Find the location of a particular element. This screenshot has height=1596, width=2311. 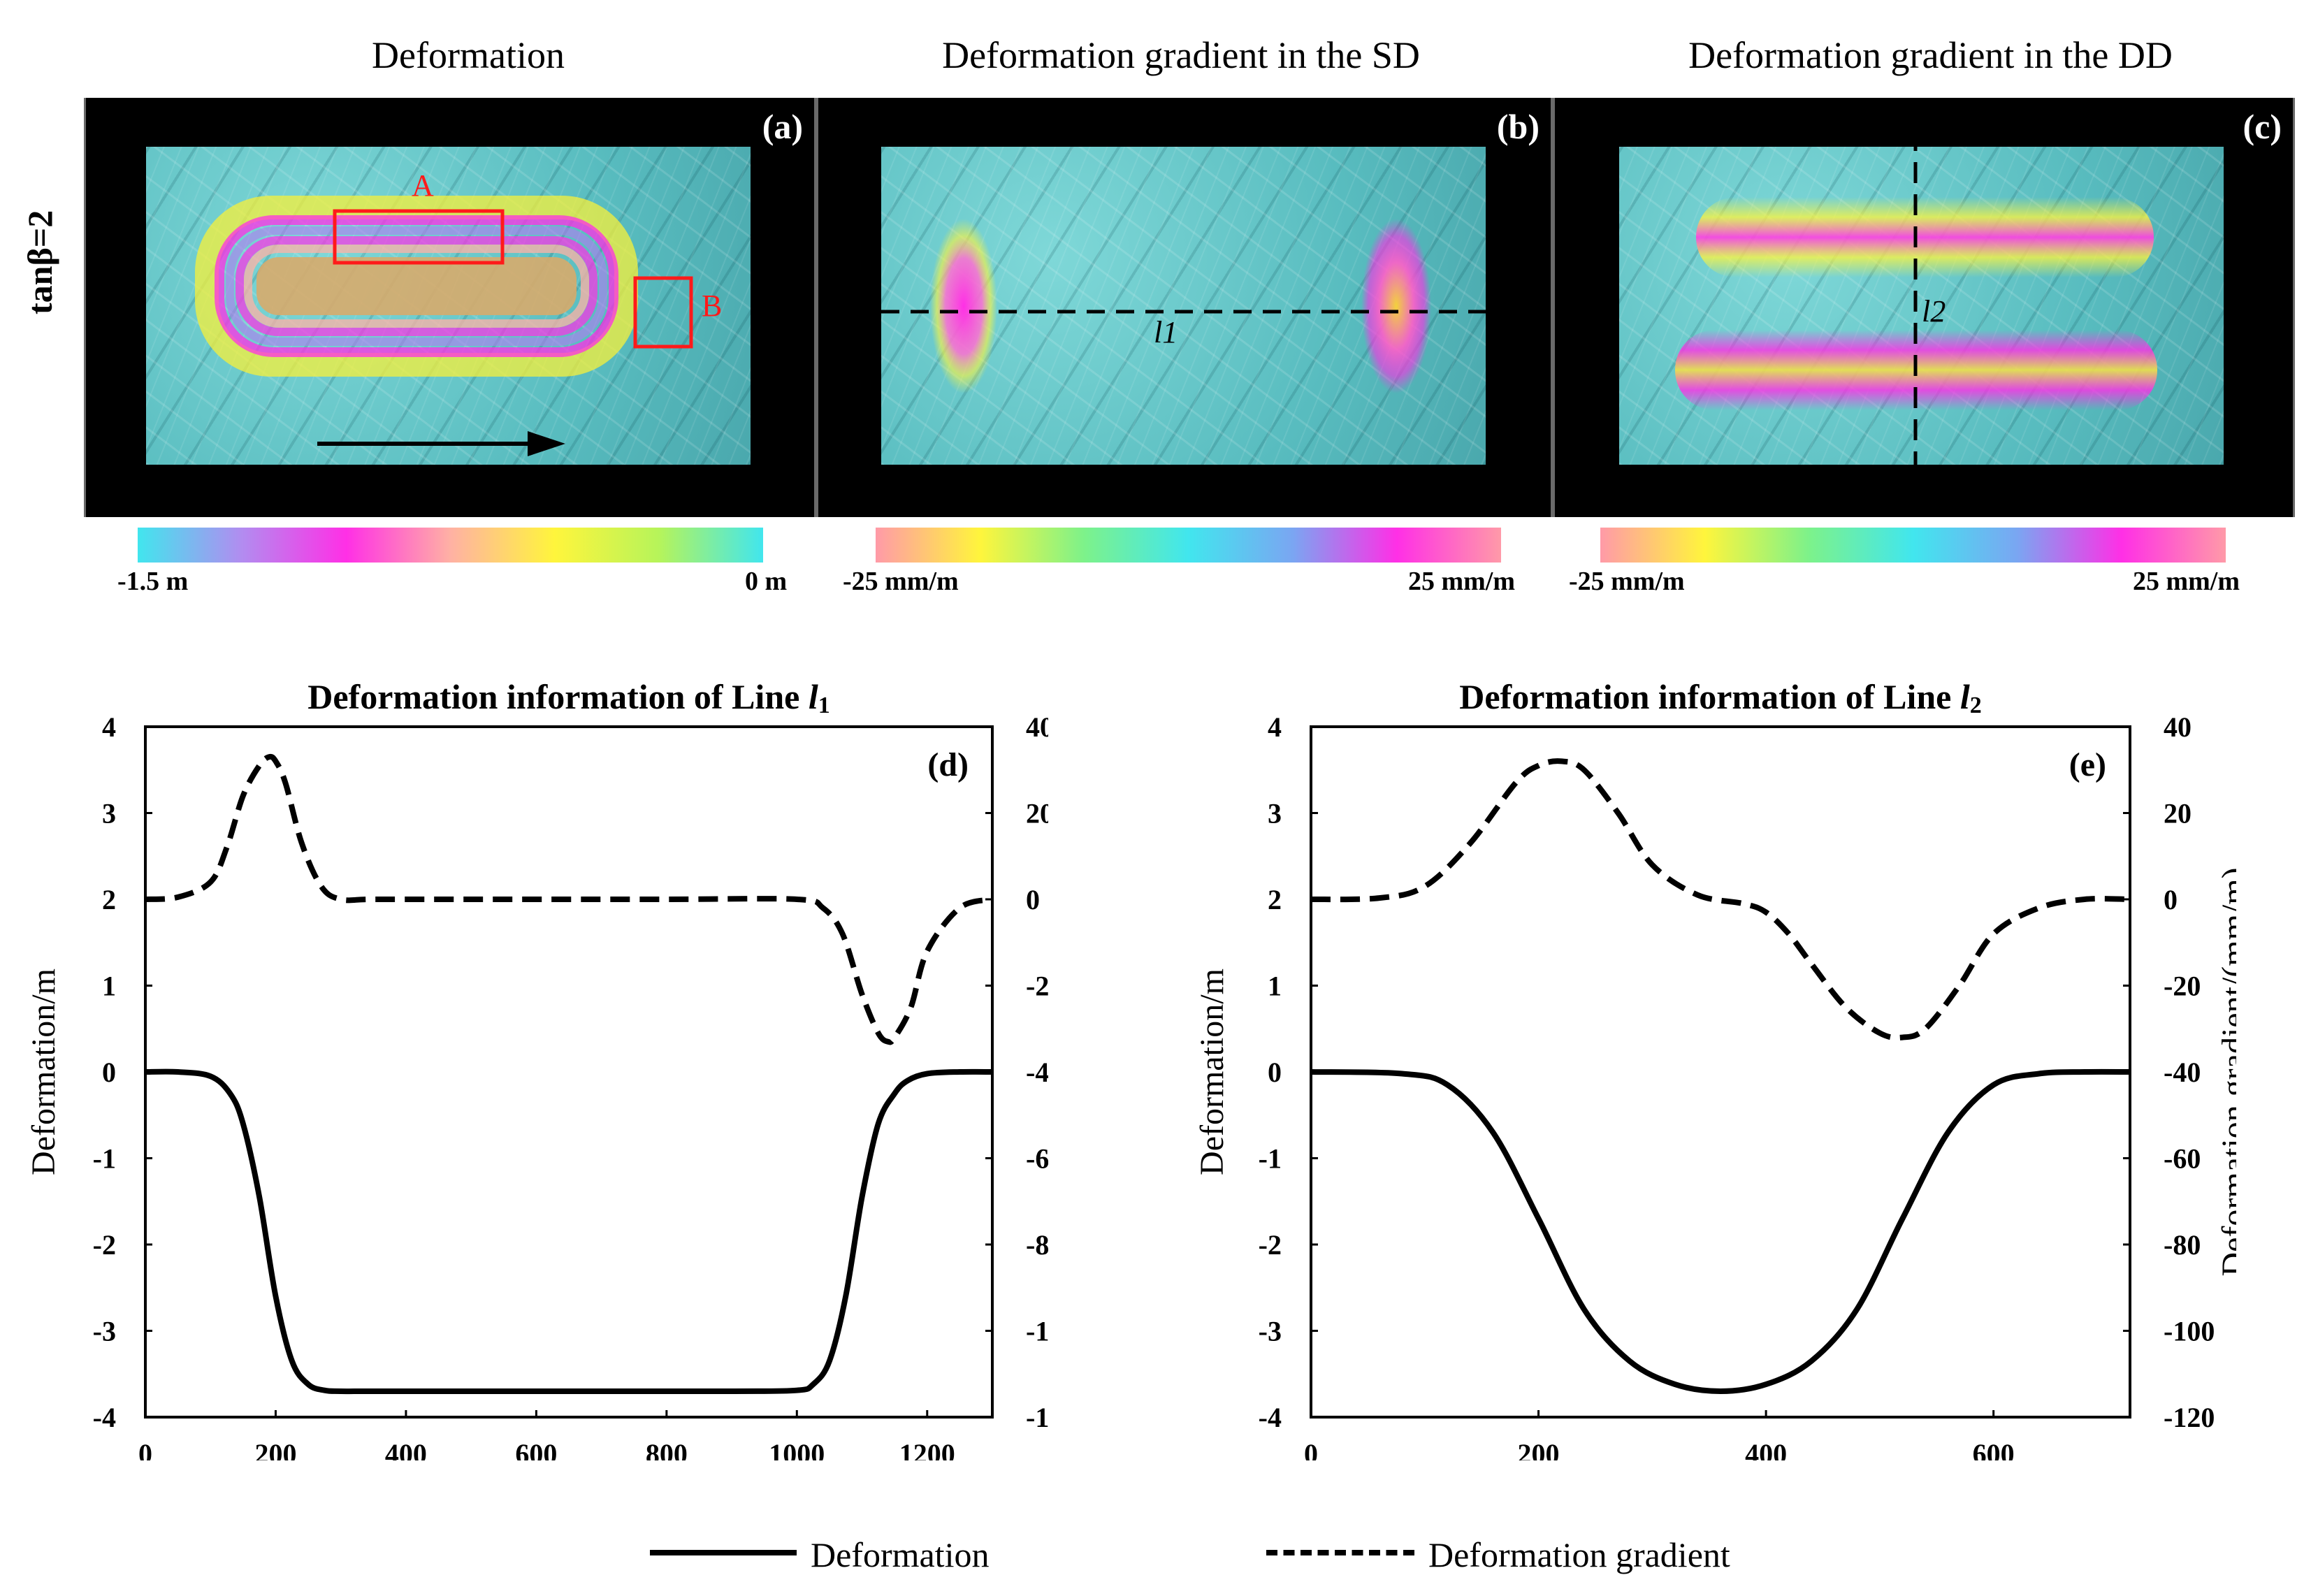

chart-e-y-tick-label: -1 is located at coordinates (1271, 1159).